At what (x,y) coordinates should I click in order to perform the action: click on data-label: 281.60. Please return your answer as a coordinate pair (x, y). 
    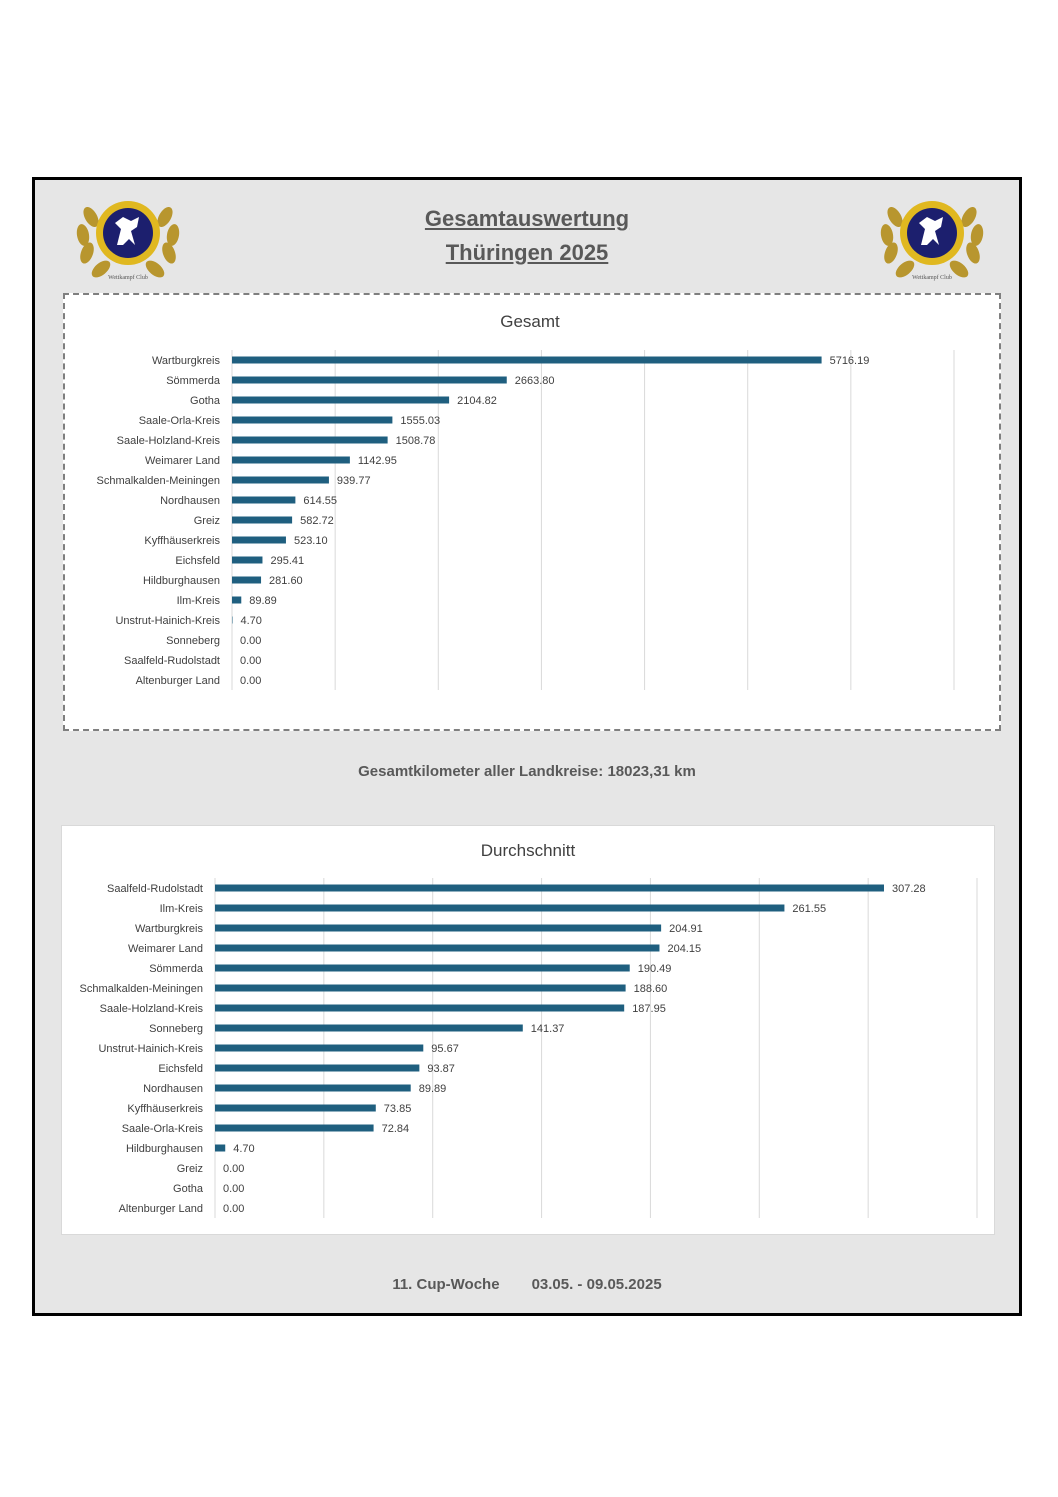
    Looking at the image, I should click on (286, 581).